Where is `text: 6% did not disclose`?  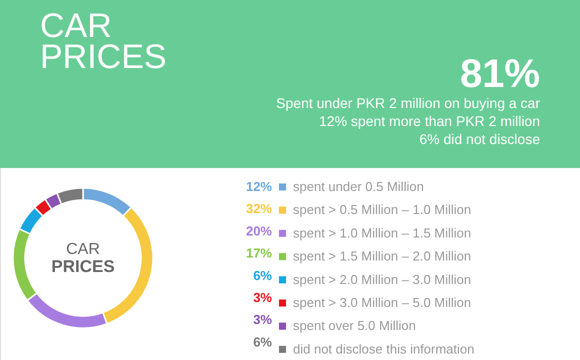
text: 6% did not disclose is located at coordinates (479, 139).